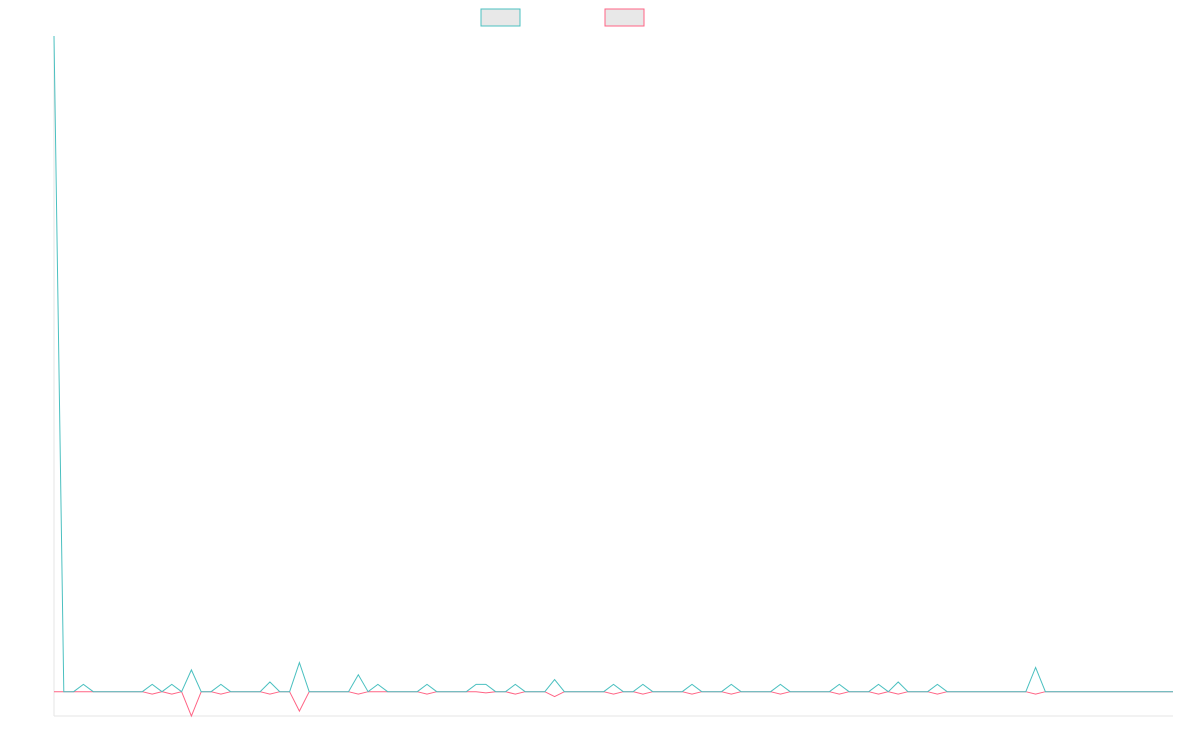 Image resolution: width=1200 pixels, height=750 pixels. What do you see at coordinates (613, 704) in the screenshot?
I see `series-2-line` at bounding box center [613, 704].